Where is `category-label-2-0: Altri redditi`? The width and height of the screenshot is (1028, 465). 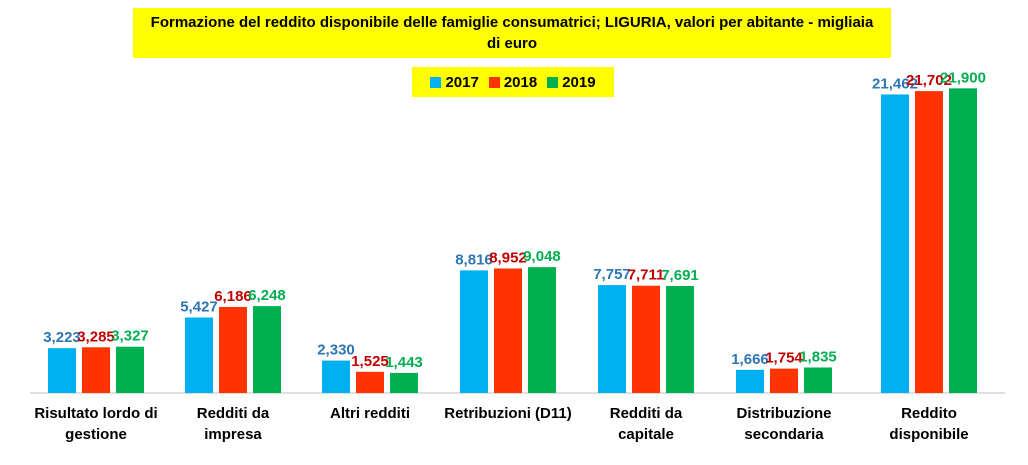
category-label-2-0: Altri redditi is located at coordinates (370, 413).